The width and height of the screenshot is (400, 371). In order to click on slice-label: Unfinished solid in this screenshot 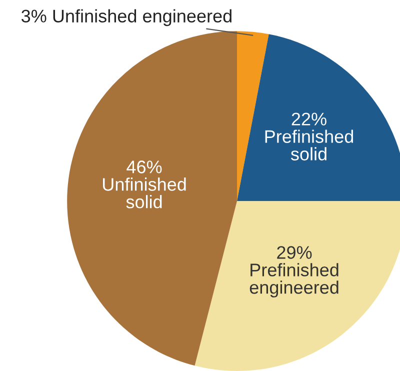, I will do `click(144, 193)`.